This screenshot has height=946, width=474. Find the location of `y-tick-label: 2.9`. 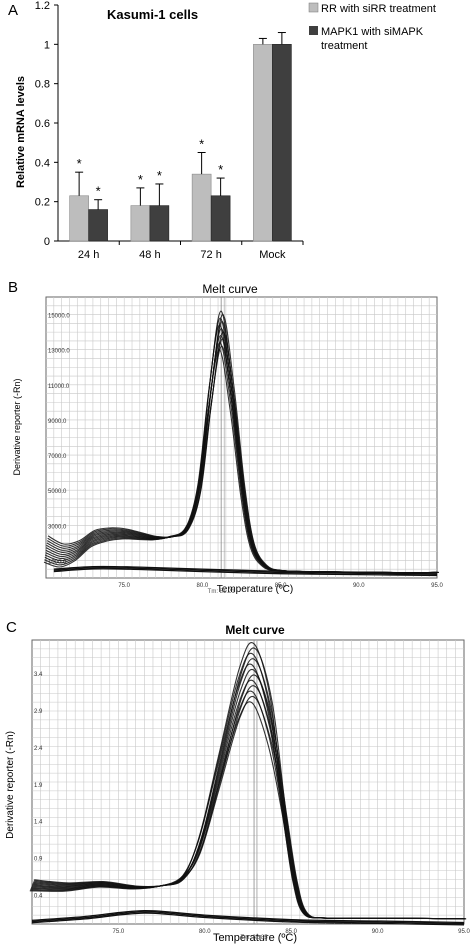

y-tick-label: 2.9 is located at coordinates (38, 712).